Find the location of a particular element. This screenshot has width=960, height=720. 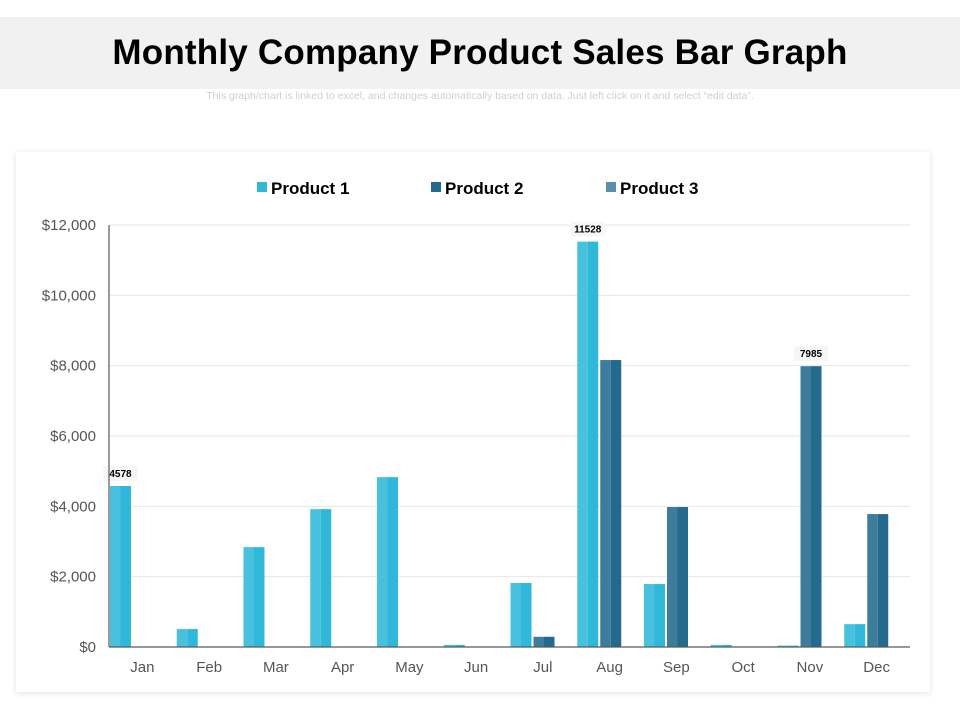

data-label: 11528 is located at coordinates (588, 230).